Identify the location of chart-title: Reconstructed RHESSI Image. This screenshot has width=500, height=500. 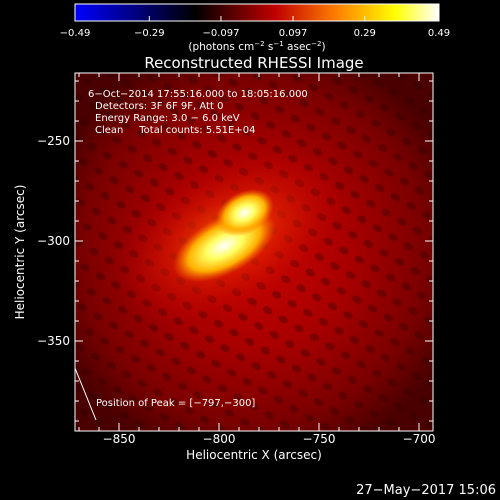
(253, 63).